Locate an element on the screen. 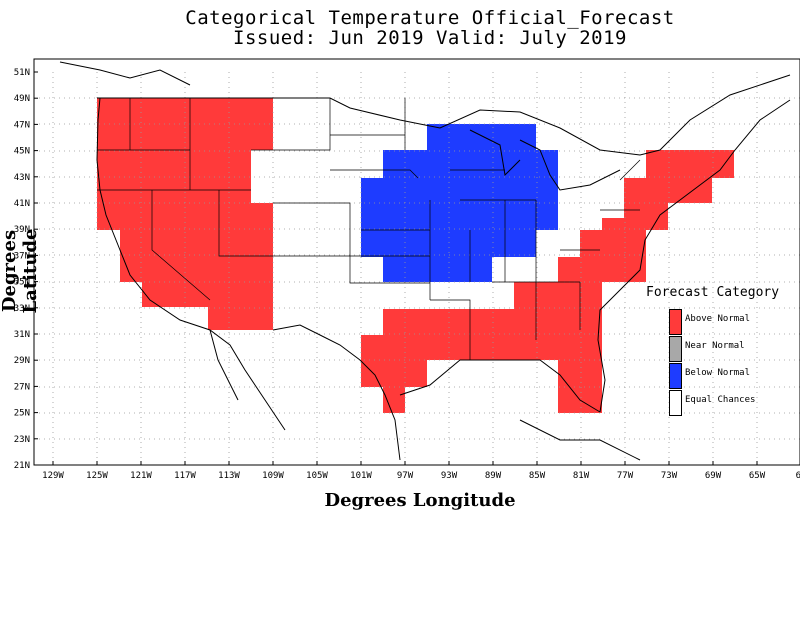 This screenshot has width=800, height=618. y-tick-label: 27N is located at coordinates (22, 387).